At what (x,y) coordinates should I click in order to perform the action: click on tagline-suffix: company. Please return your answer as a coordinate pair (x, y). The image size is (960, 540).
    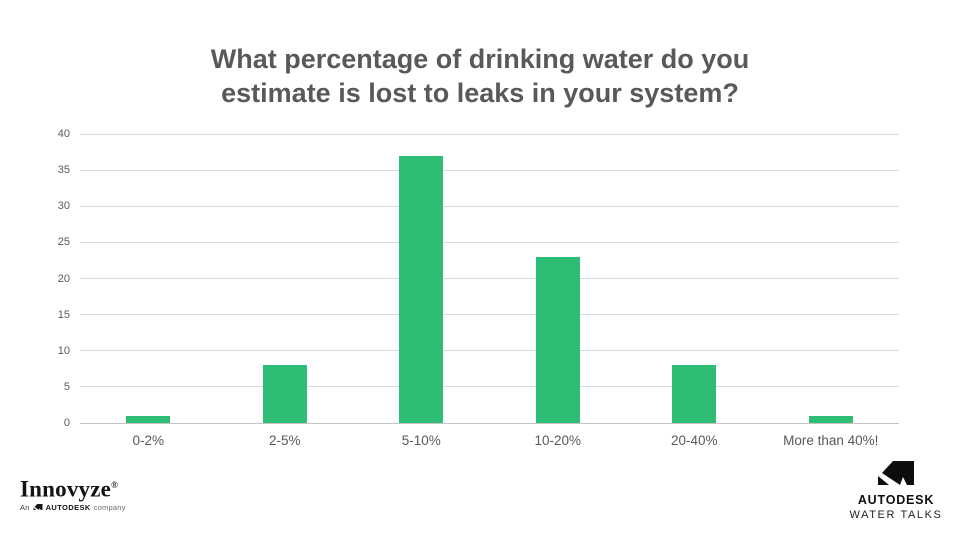
    Looking at the image, I should click on (109, 507).